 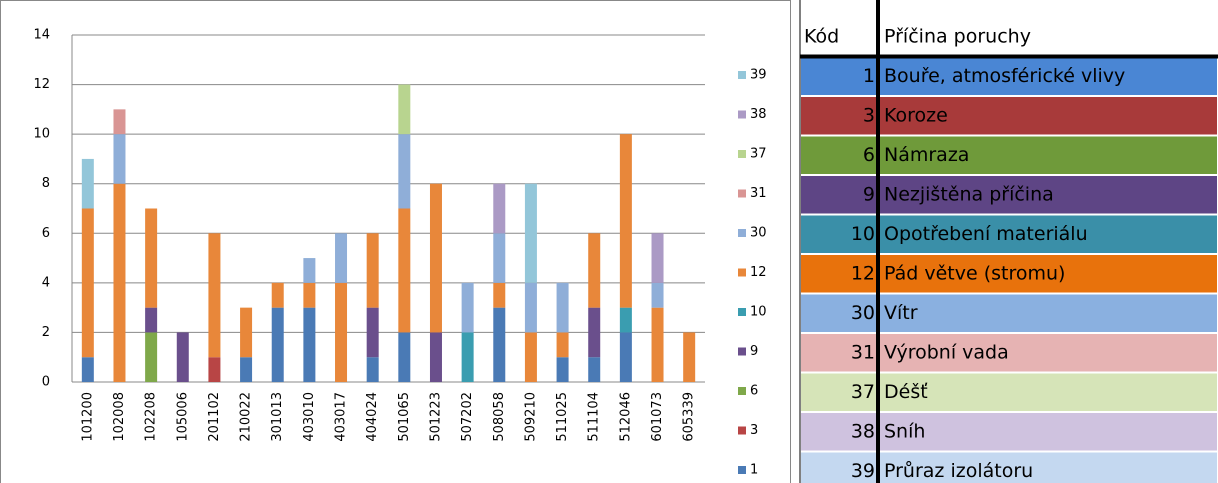 I want to click on y-tick-label: 2, so click(x=46, y=332).